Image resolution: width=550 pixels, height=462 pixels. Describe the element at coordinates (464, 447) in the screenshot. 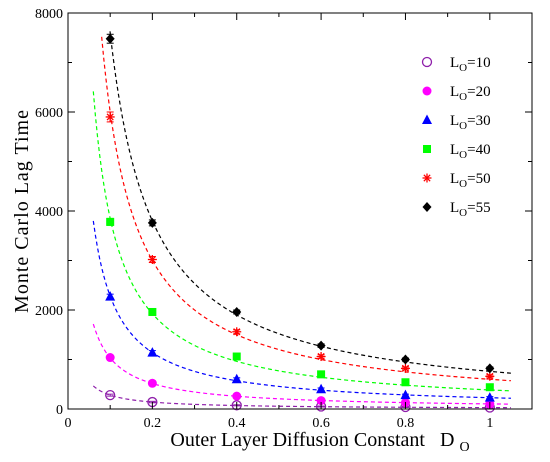

I see `x-axis-title-subscript: O` at that location.